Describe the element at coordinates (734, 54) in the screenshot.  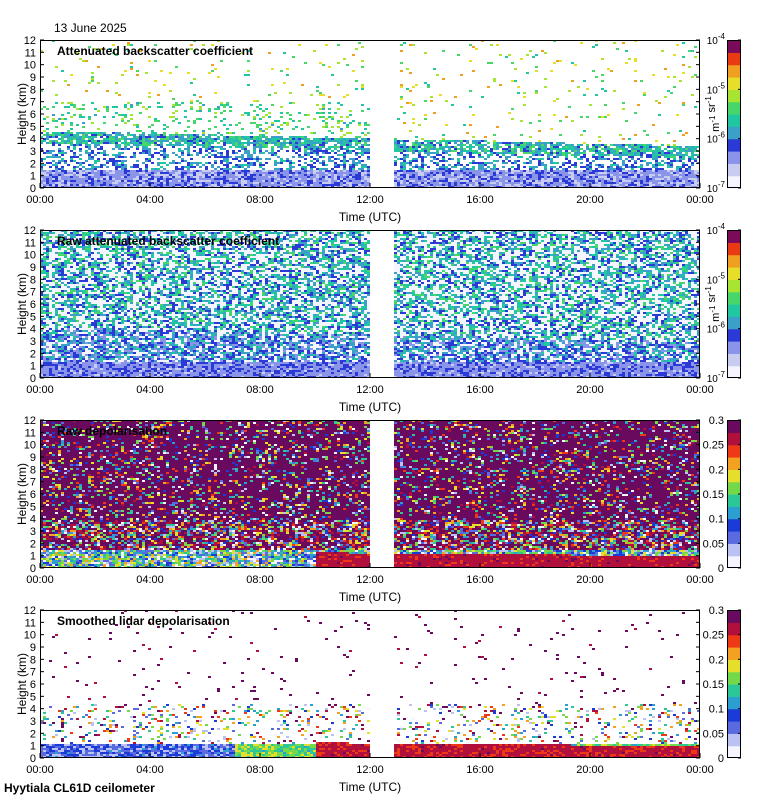
I see `colorbar-segment` at that location.